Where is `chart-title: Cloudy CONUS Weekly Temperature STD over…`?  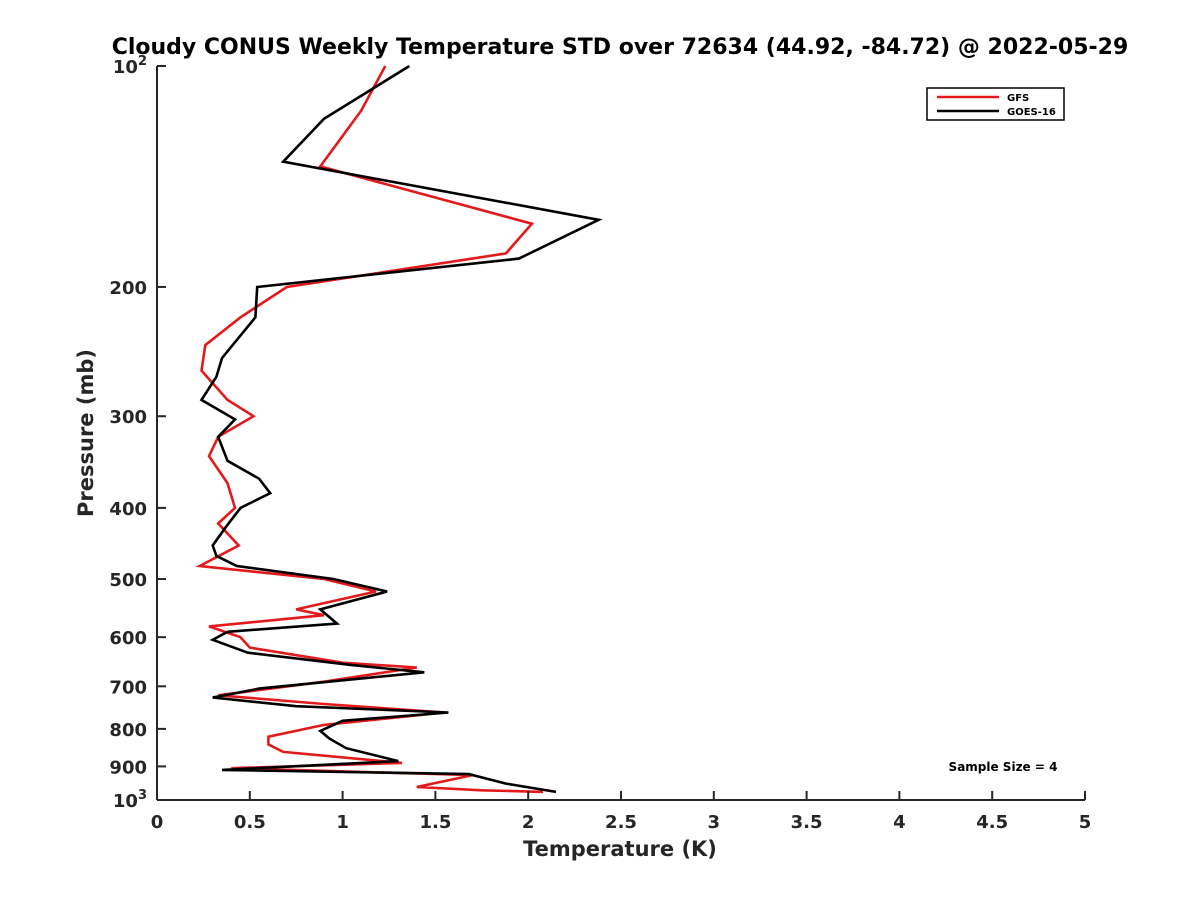 chart-title: Cloudy CONUS Weekly Temperature STD over… is located at coordinates (620, 47).